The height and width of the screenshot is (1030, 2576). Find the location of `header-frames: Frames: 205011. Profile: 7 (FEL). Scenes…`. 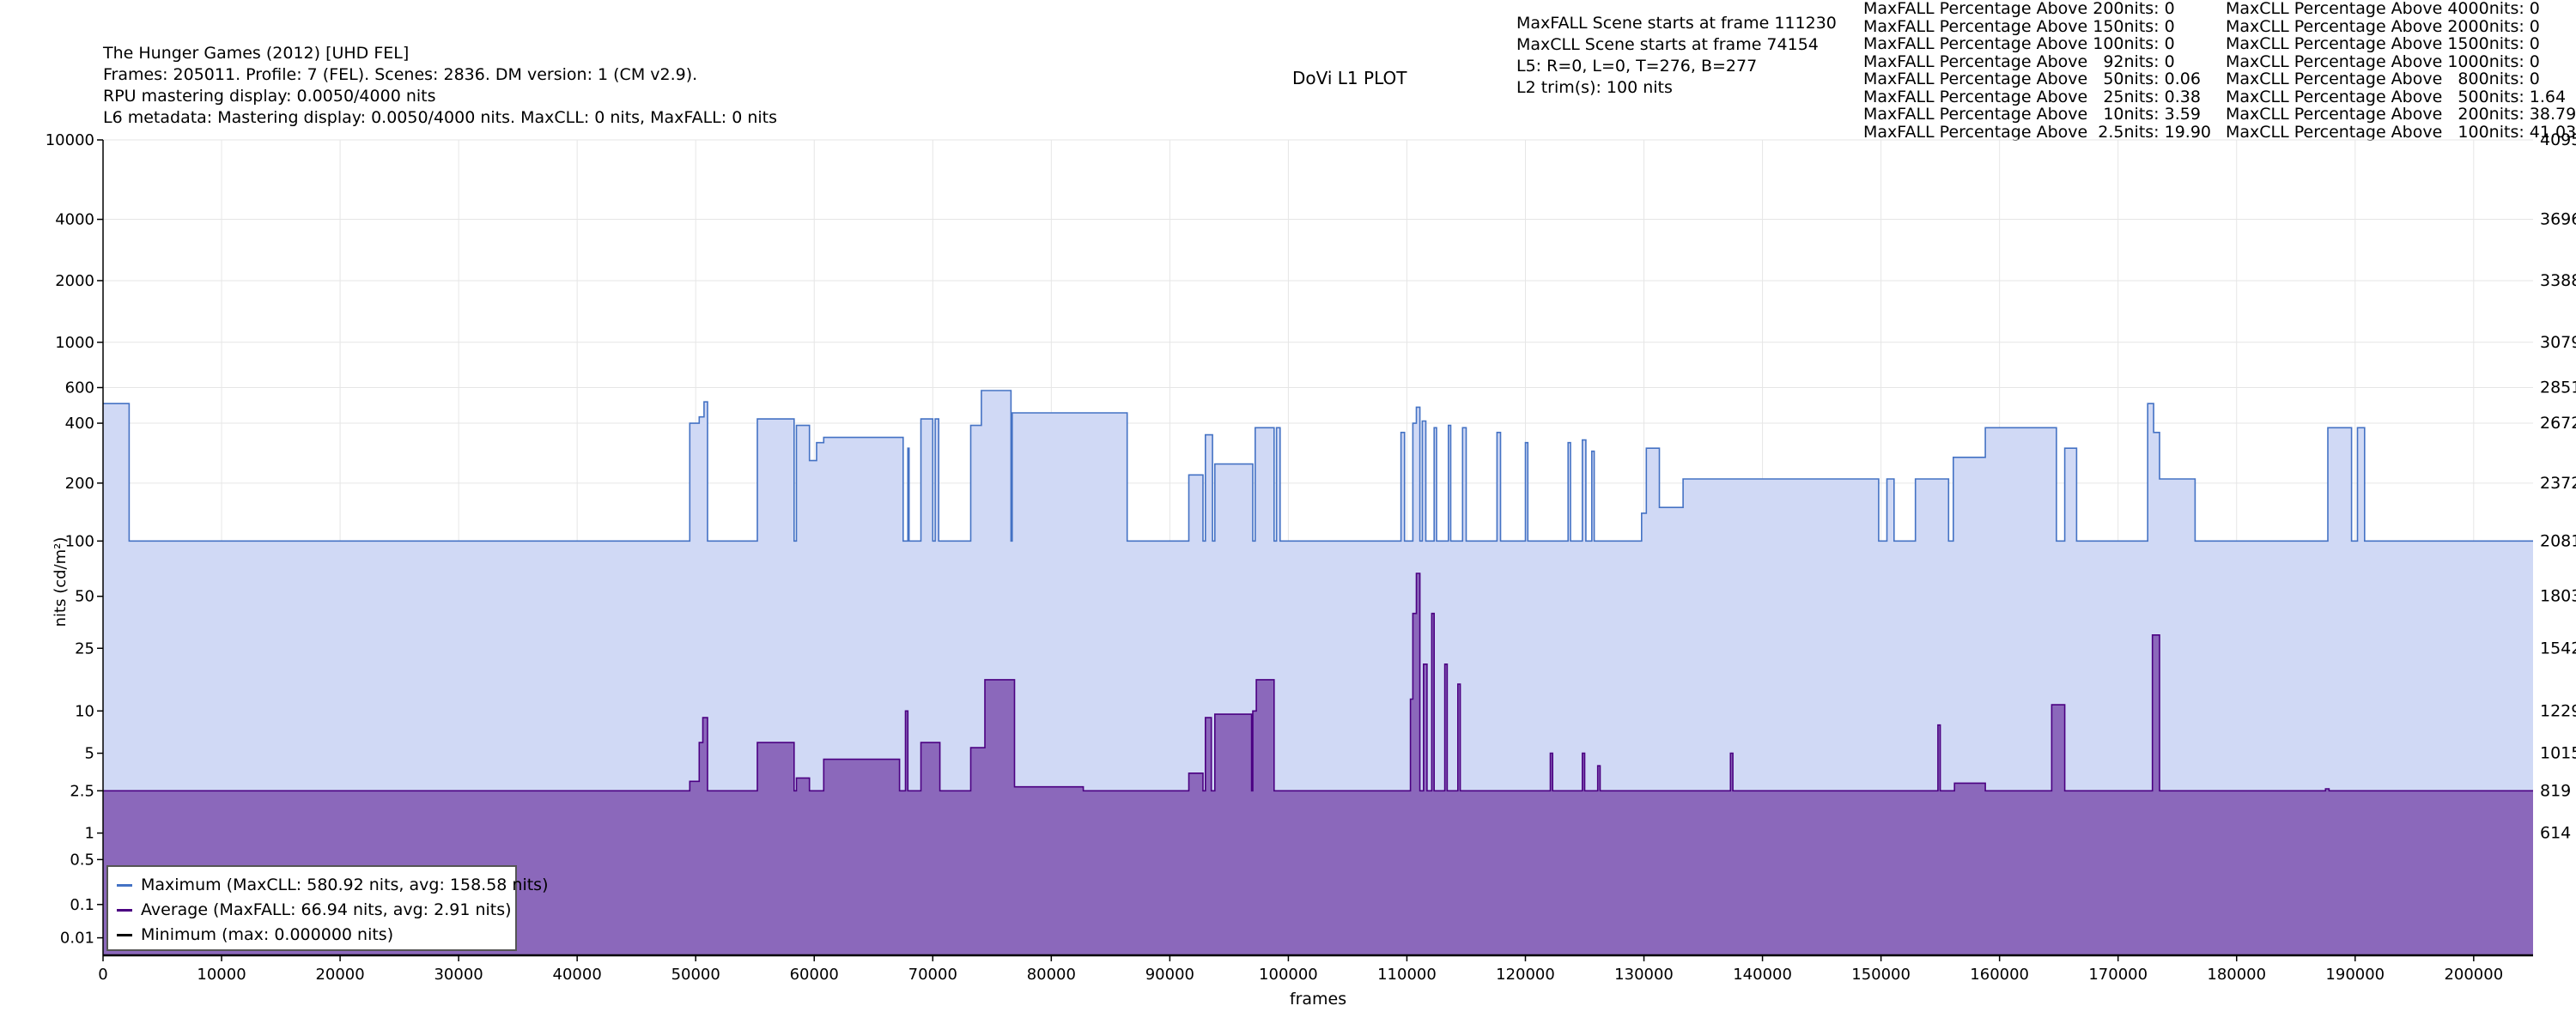

header-frames: Frames: 205011. Profile: 7 (FEL). Scenes… is located at coordinates (400, 74).